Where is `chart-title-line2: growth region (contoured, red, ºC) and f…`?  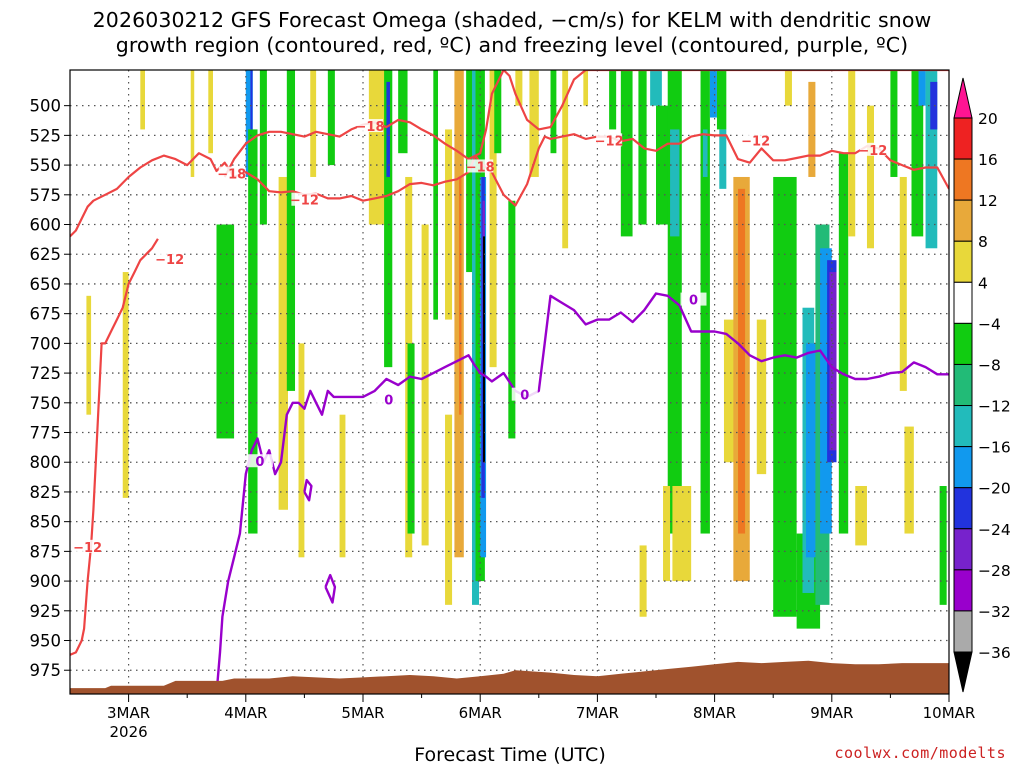
chart-title-line2: growth region (contoured, red, ºC) and f… is located at coordinates (512, 45).